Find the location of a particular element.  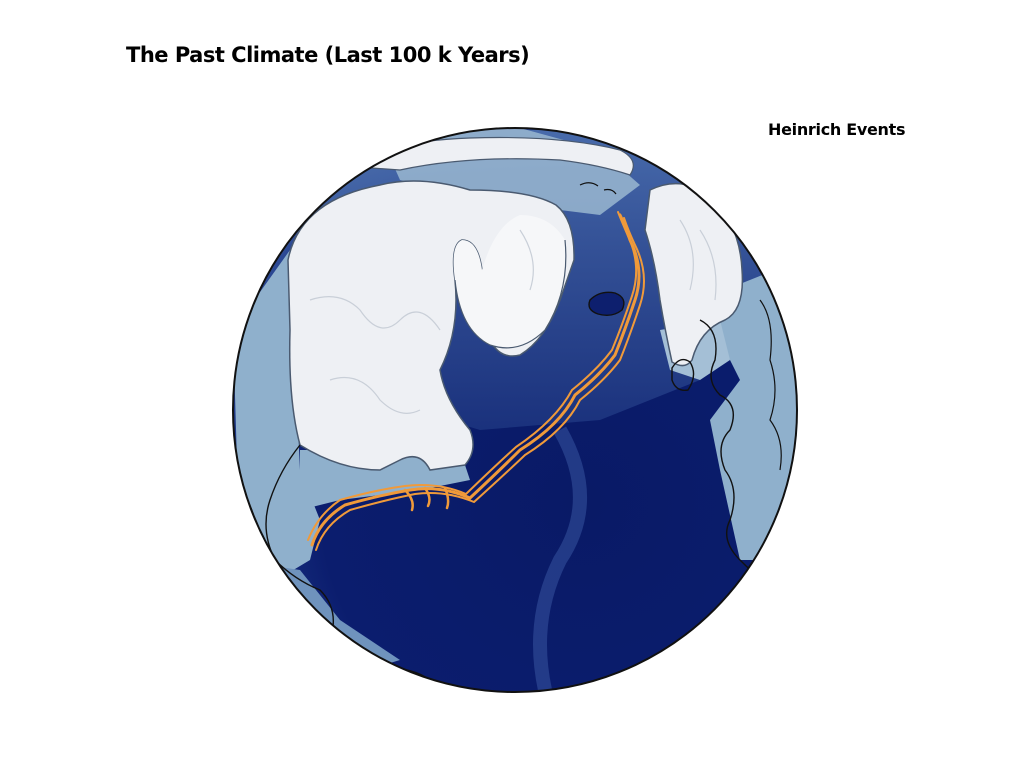

greenland-ice is located at coordinates (509, 281).